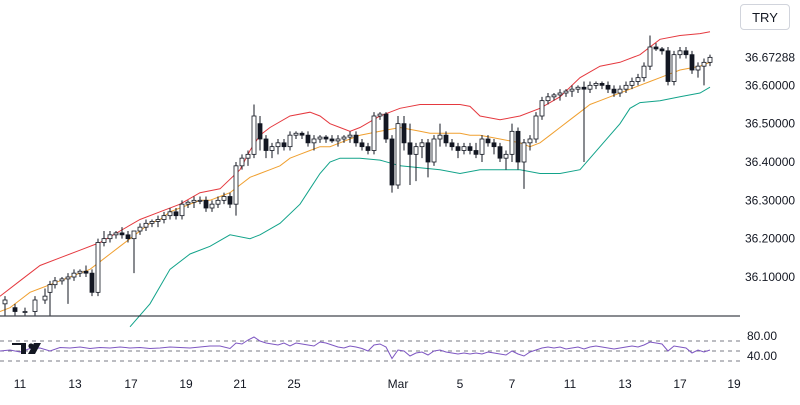  I want to click on price-tick-label: 36.40000, so click(770, 162).